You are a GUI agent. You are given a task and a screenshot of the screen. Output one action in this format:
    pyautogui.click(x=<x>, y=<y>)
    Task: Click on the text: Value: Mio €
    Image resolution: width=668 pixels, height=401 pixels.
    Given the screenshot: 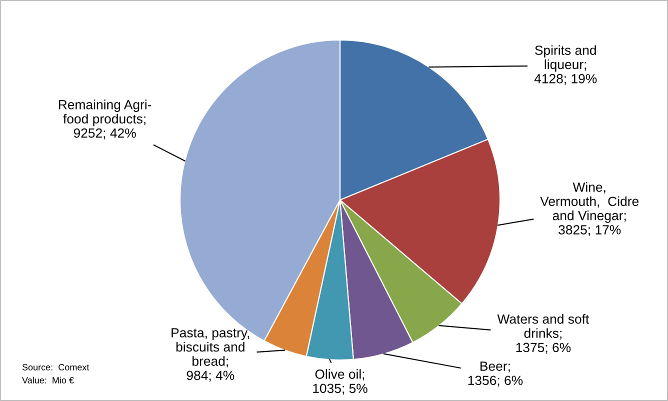 What is the action you would take?
    pyautogui.click(x=48, y=380)
    